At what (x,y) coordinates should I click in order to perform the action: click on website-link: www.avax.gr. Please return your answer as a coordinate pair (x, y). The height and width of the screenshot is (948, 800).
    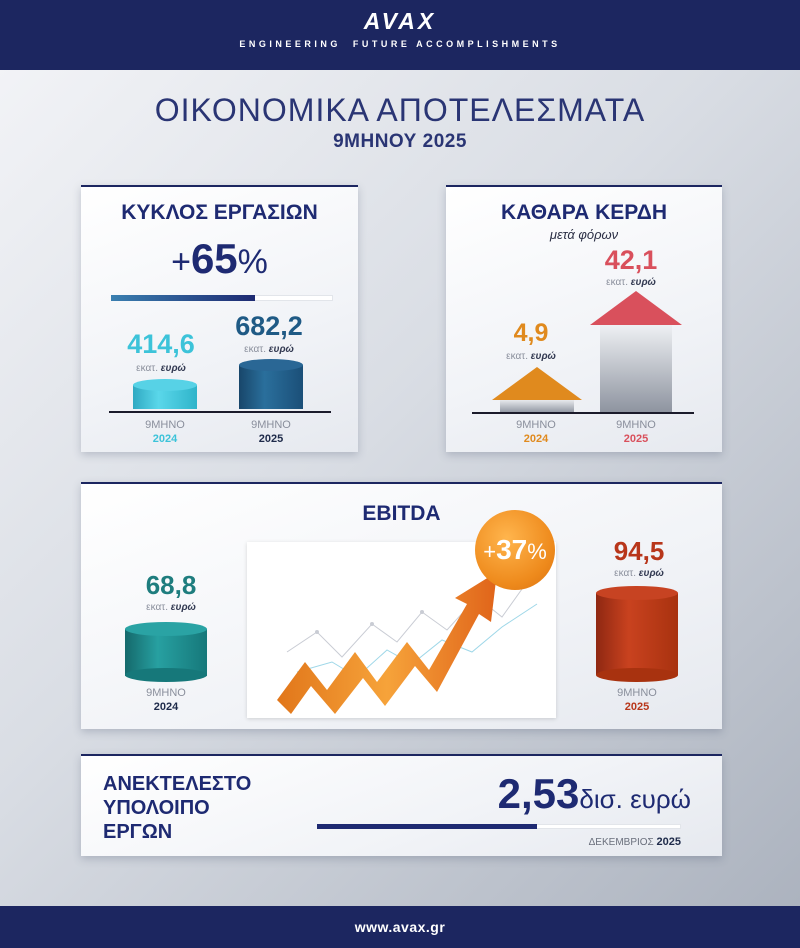
    Looking at the image, I should click on (400, 927).